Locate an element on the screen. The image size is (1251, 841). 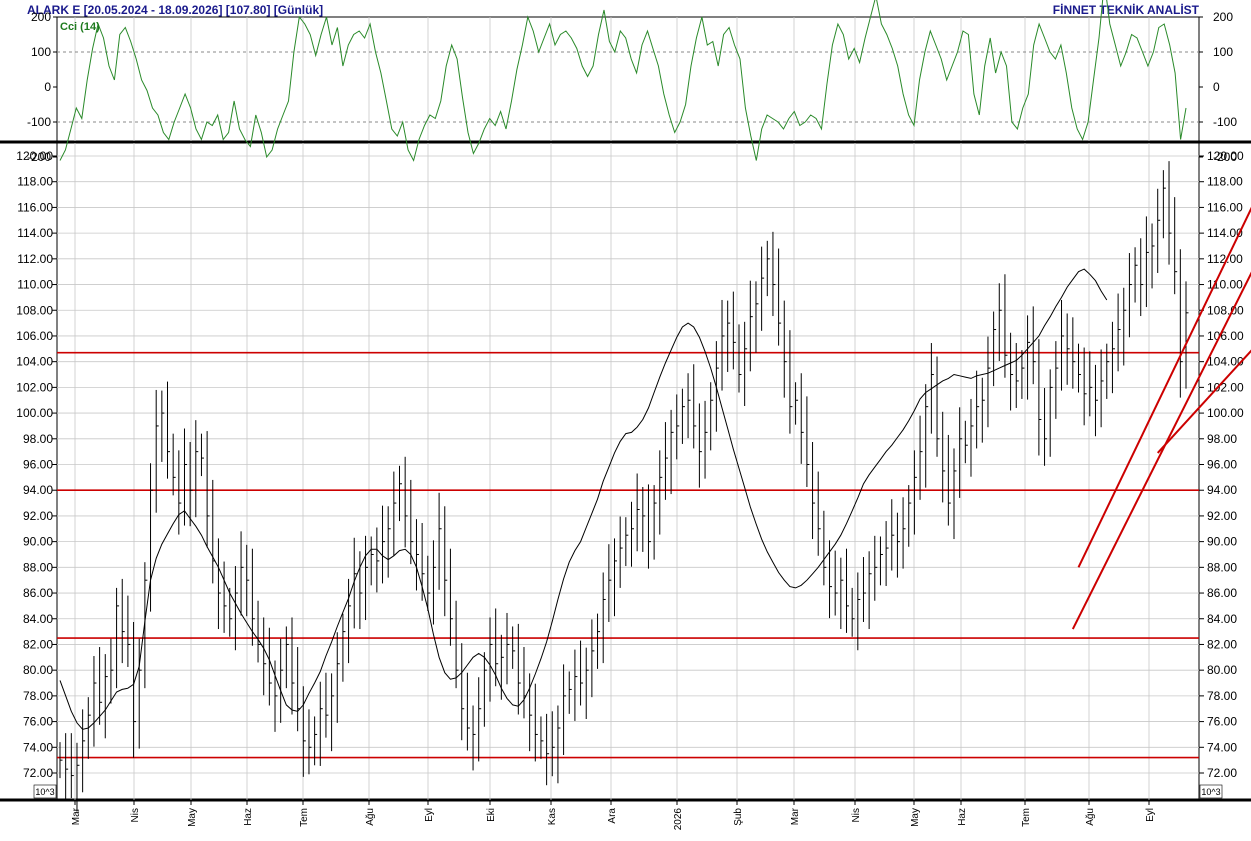
unit-label-left: 10^3 is located at coordinates (44, 792).